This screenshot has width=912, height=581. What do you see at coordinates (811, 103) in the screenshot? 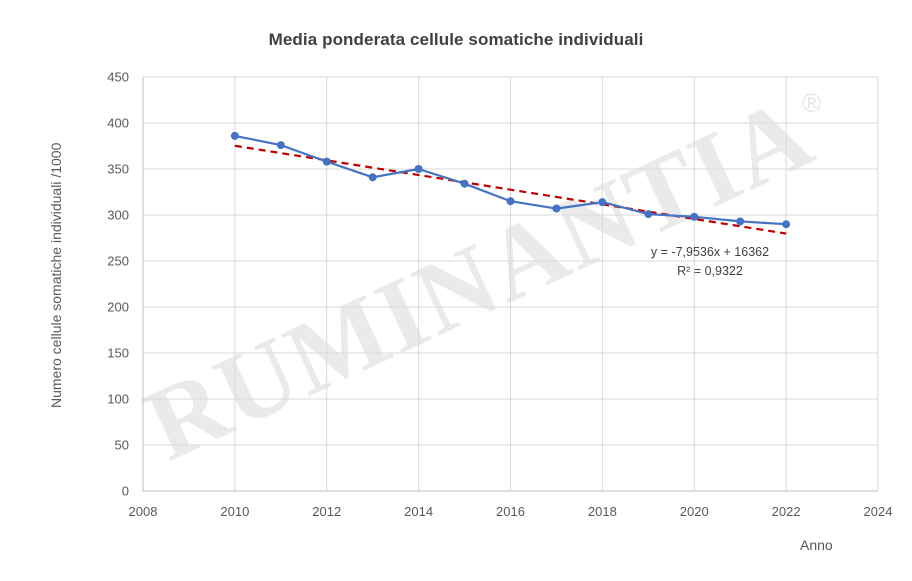
I see `watermark-registered-mark: ®` at bounding box center [811, 103].